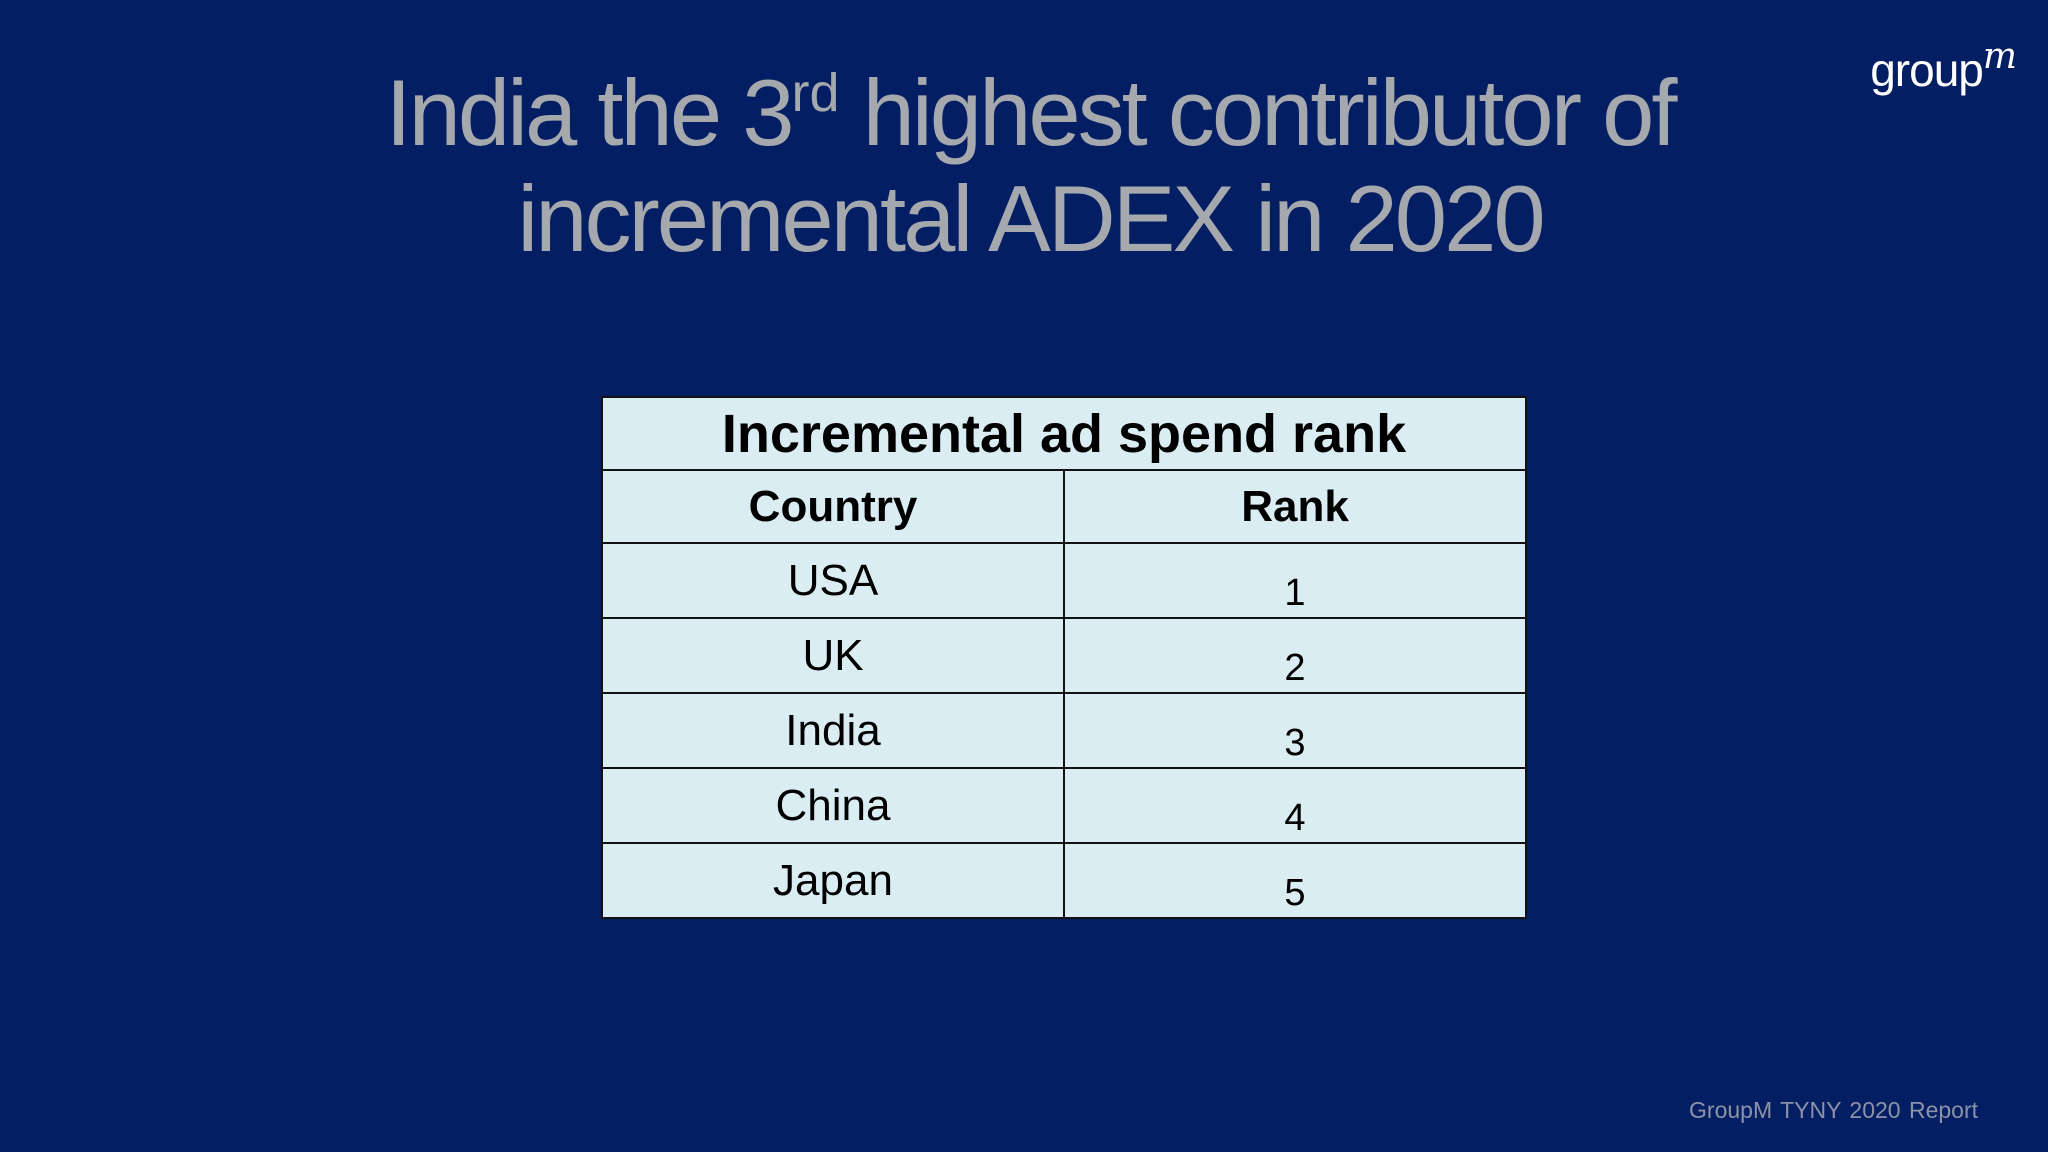  I want to click on rank-cell: 1, so click(1295, 580).